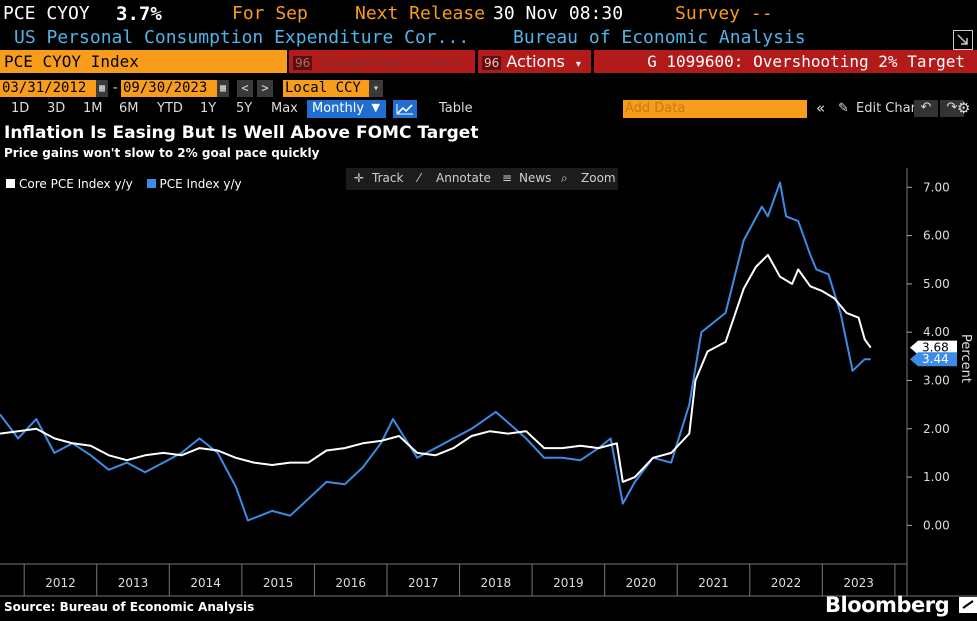 This screenshot has width=977, height=621. Describe the element at coordinates (10, 183) in the screenshot. I see `legend-swatch-core` at that location.